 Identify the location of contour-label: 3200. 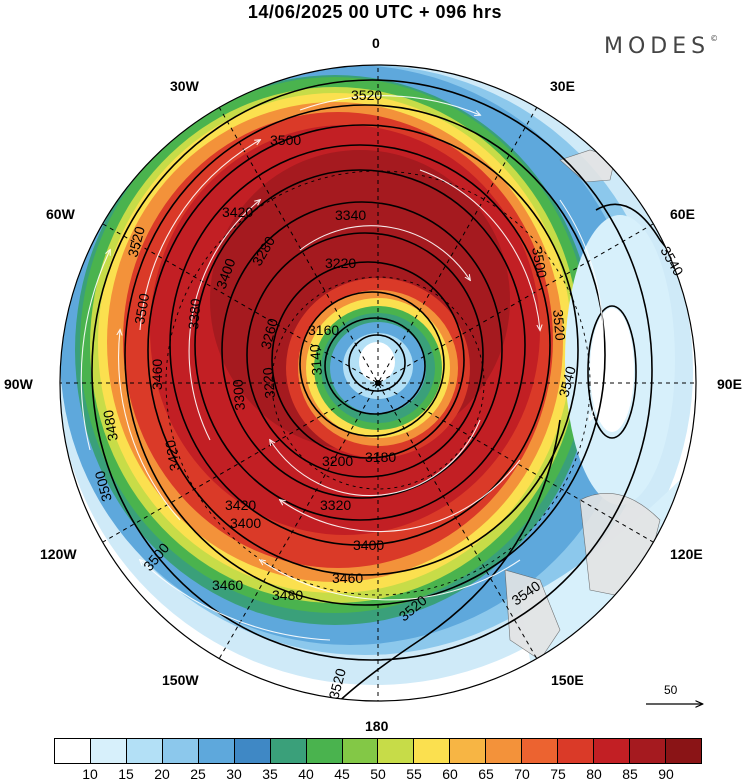
(337, 461).